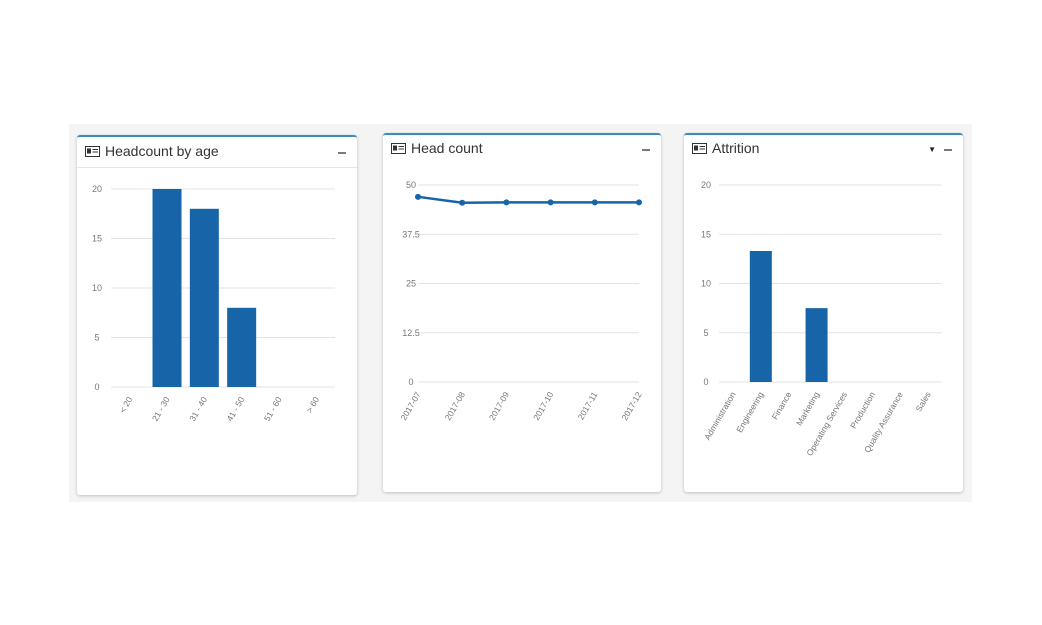 The image size is (1042, 625). What do you see at coordinates (410, 406) in the screenshot?
I see `x-tick-label: 2017-07` at bounding box center [410, 406].